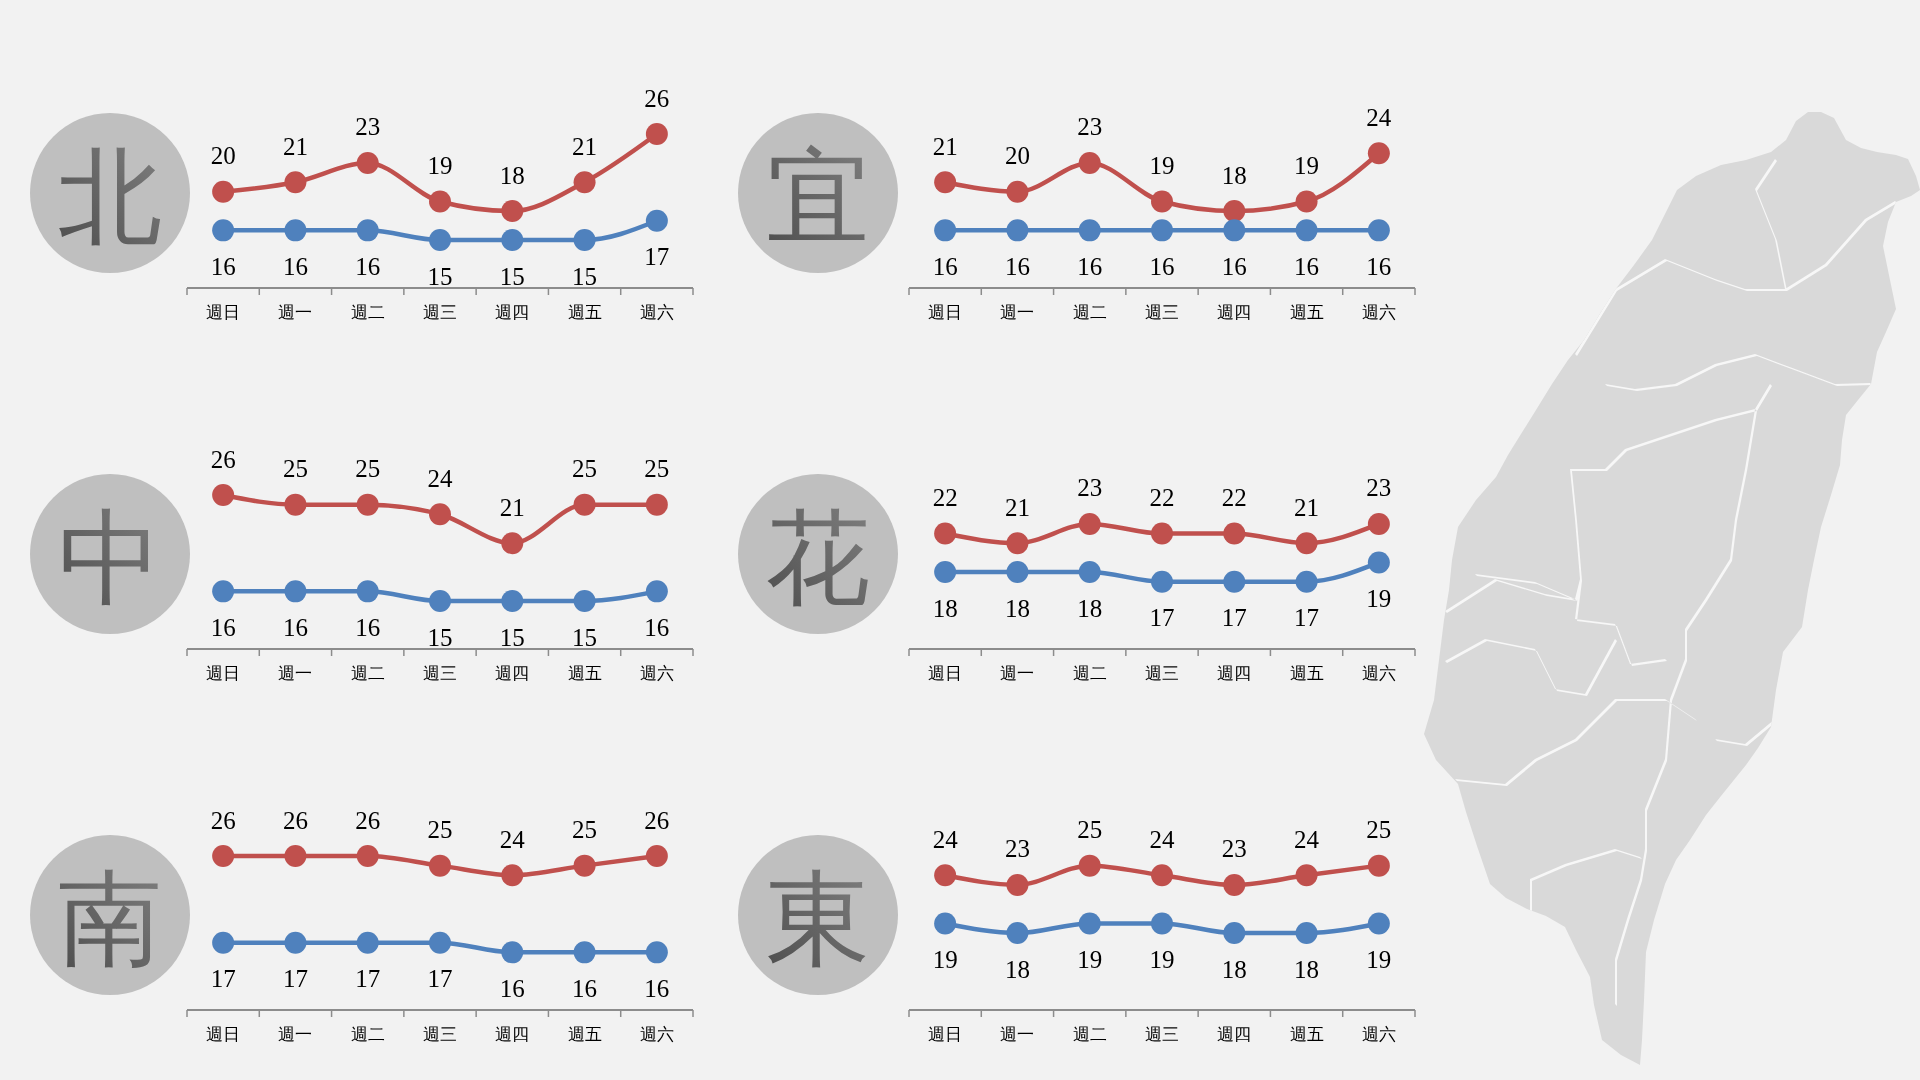 The image size is (1920, 1080). I want to click on chart-title: 南, so click(110, 919).